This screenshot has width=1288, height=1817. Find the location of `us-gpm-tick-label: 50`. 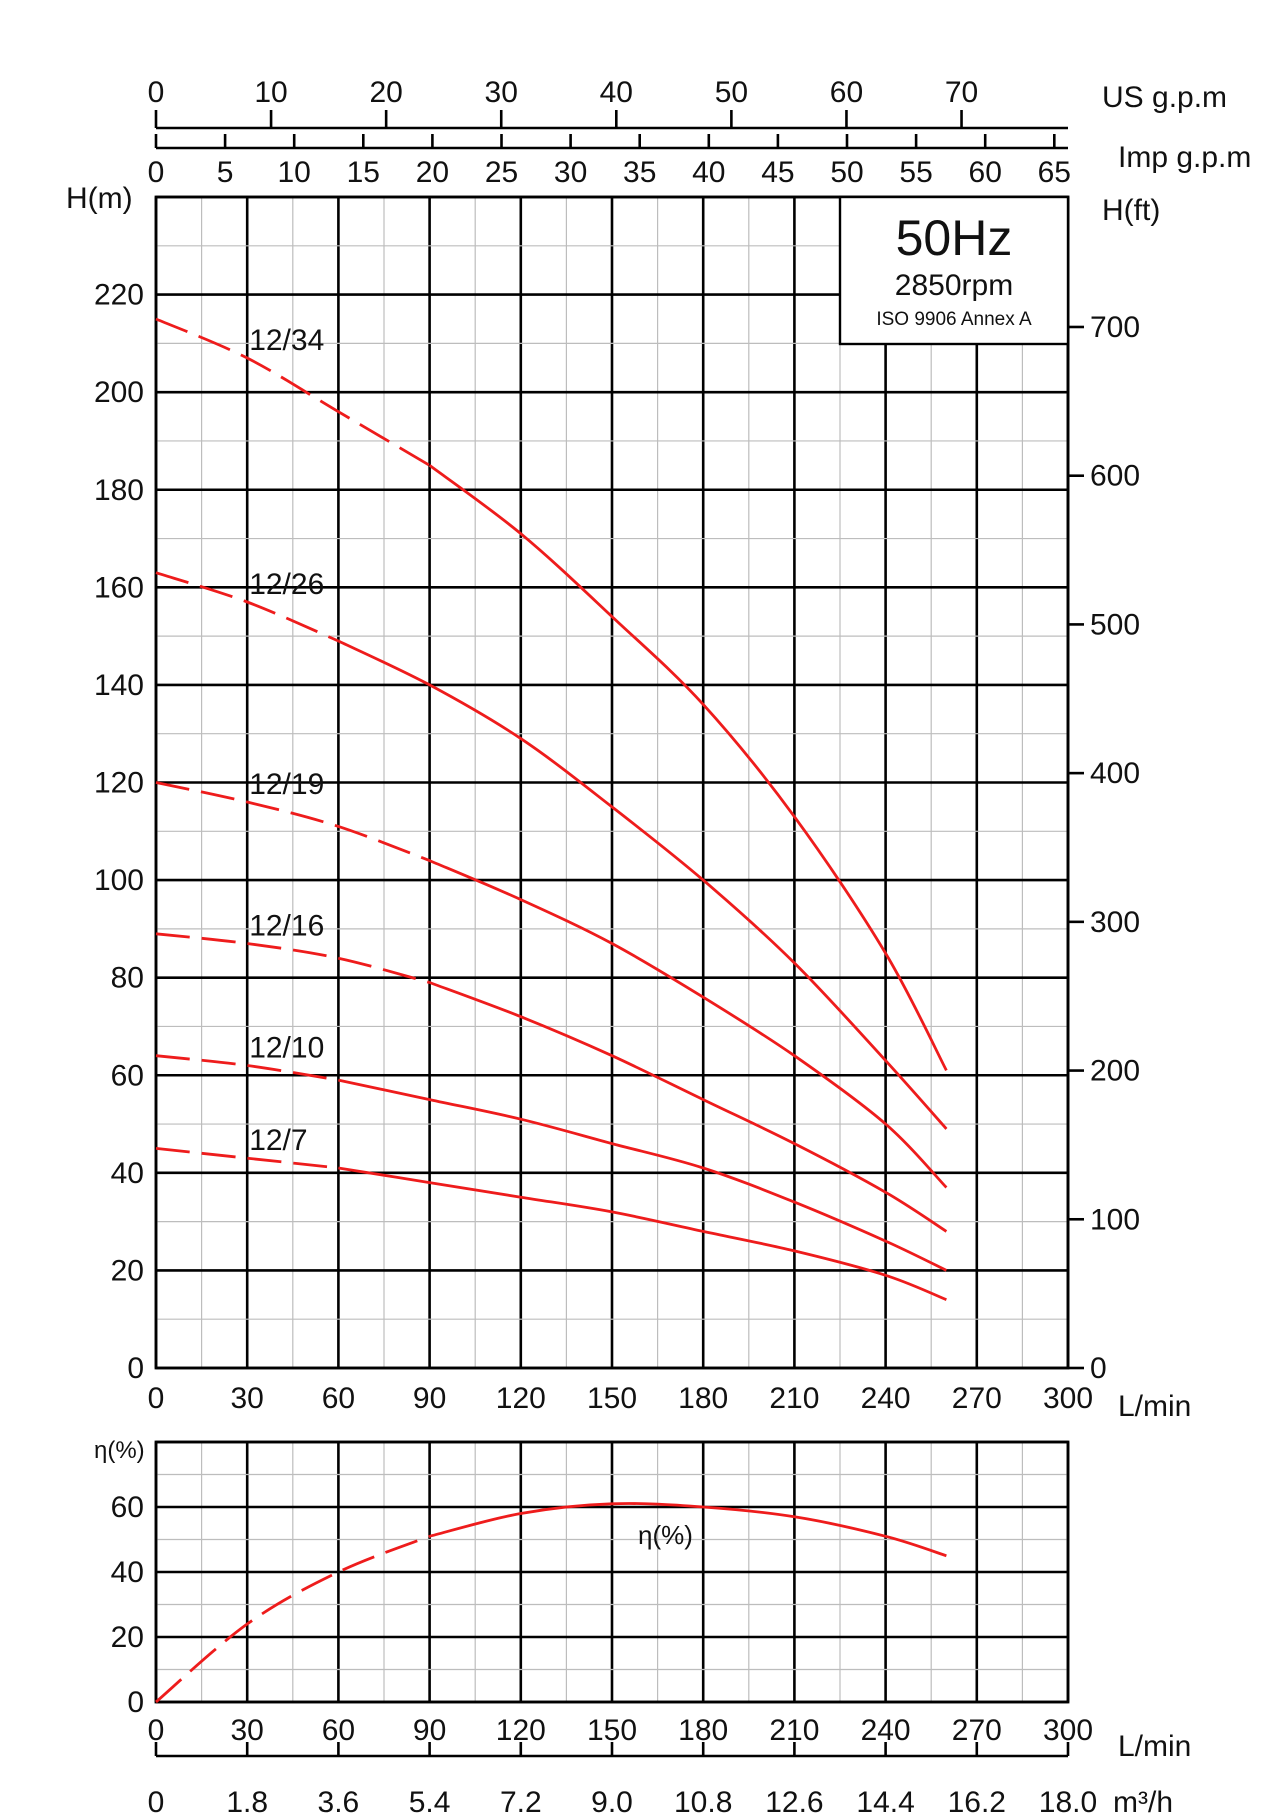

us-gpm-tick-label: 50 is located at coordinates (731, 92).